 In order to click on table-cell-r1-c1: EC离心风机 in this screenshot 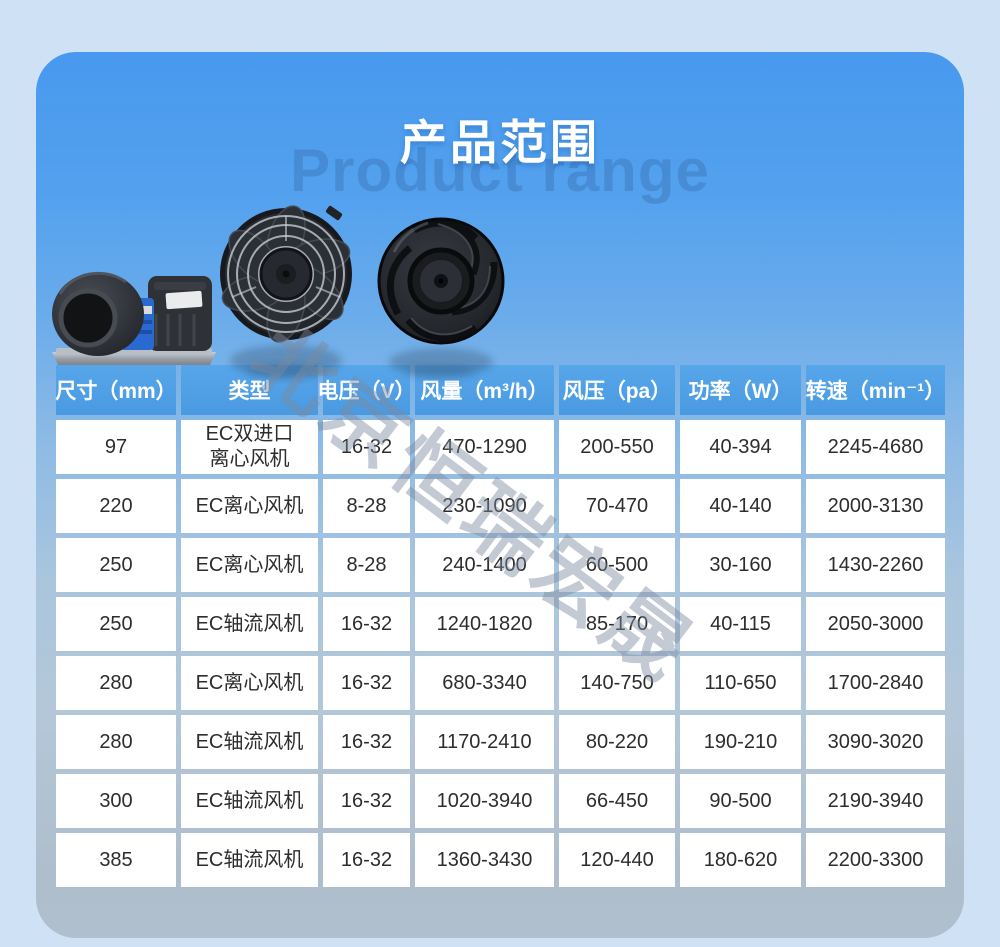, I will do `click(249, 506)`.